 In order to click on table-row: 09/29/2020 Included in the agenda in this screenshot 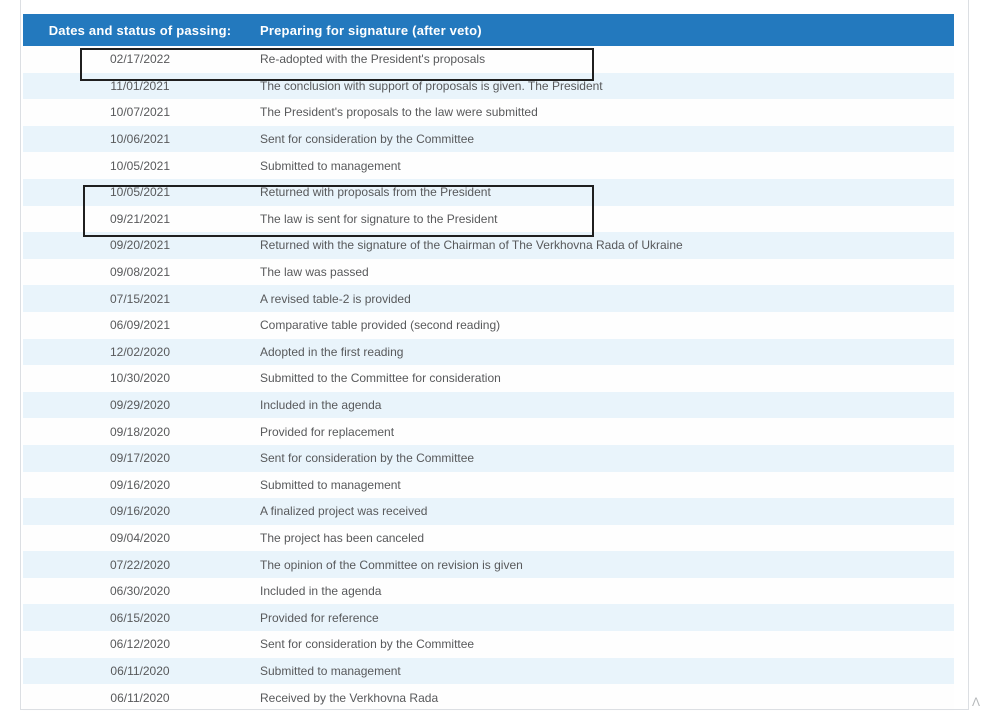, I will do `click(488, 405)`.